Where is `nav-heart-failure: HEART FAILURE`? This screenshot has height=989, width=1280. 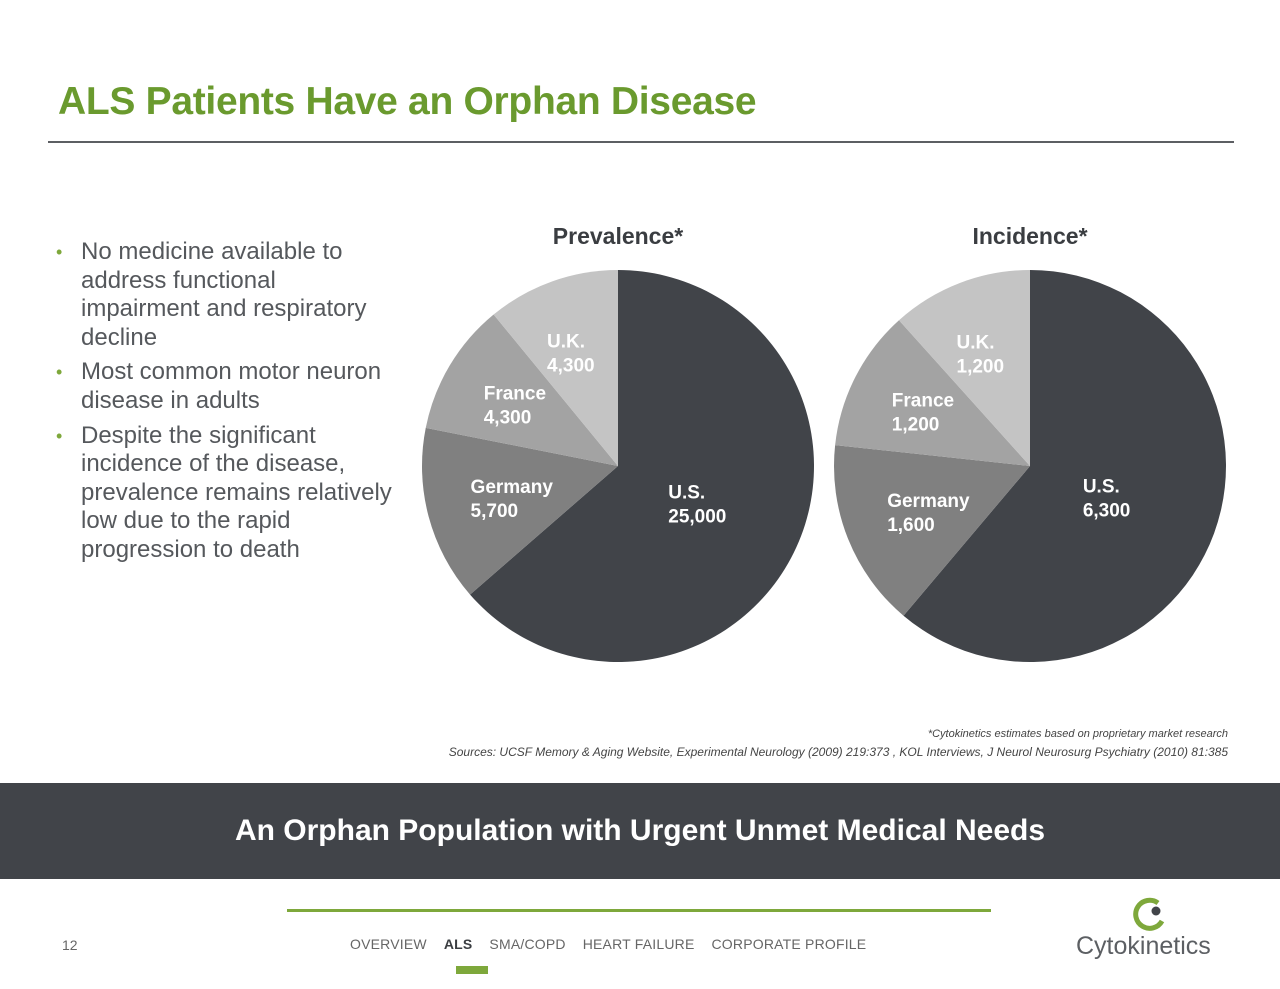
nav-heart-failure: HEART FAILURE is located at coordinates (638, 944).